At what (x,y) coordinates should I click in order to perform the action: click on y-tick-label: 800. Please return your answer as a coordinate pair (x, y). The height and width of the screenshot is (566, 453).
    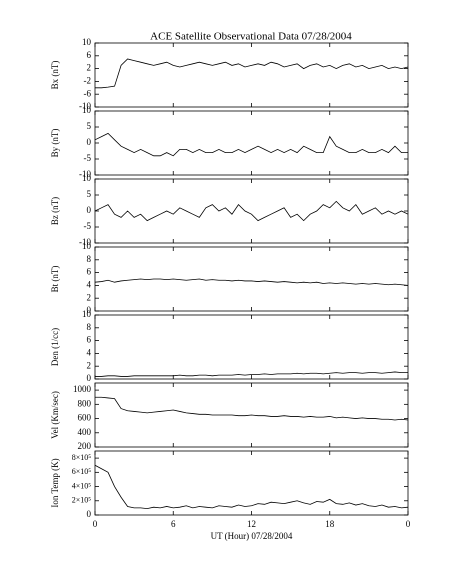
    Looking at the image, I should click on (85, 403).